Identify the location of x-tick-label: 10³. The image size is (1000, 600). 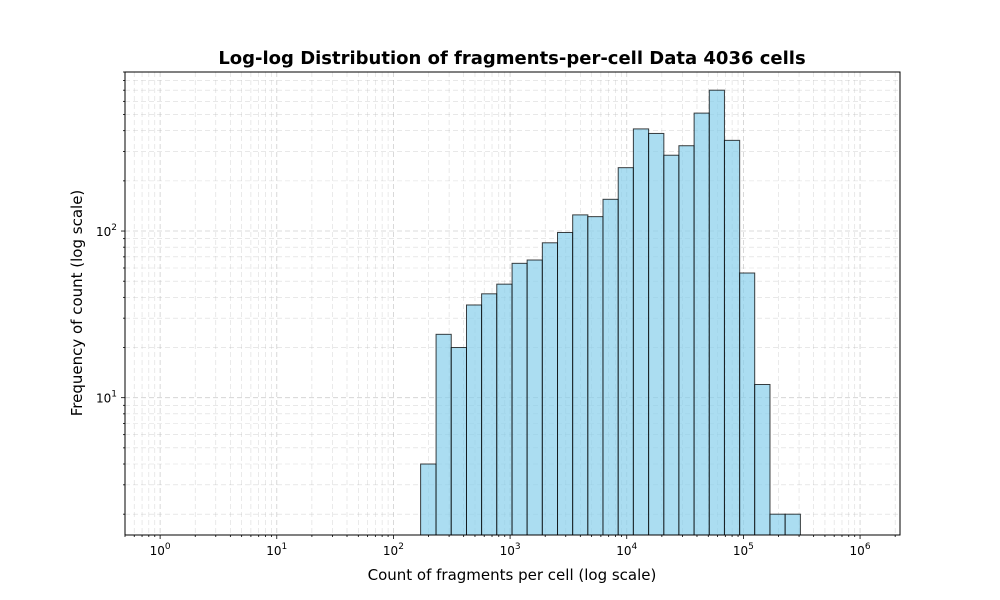
(510, 550).